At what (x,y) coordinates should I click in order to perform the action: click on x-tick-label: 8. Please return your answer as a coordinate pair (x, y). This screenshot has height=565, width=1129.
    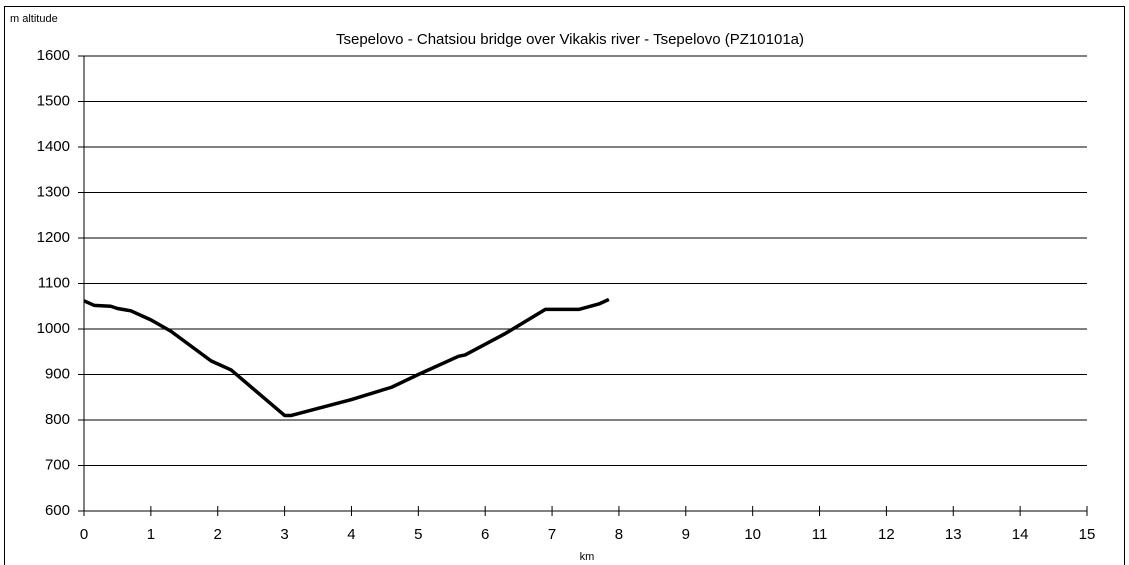
    Looking at the image, I should click on (619, 534).